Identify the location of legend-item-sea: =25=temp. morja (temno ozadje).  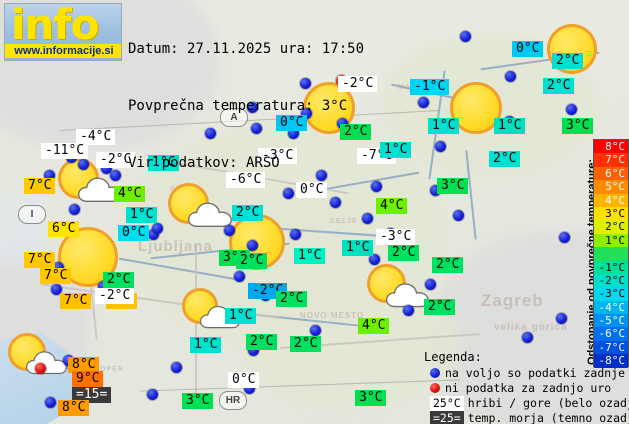
(526, 417).